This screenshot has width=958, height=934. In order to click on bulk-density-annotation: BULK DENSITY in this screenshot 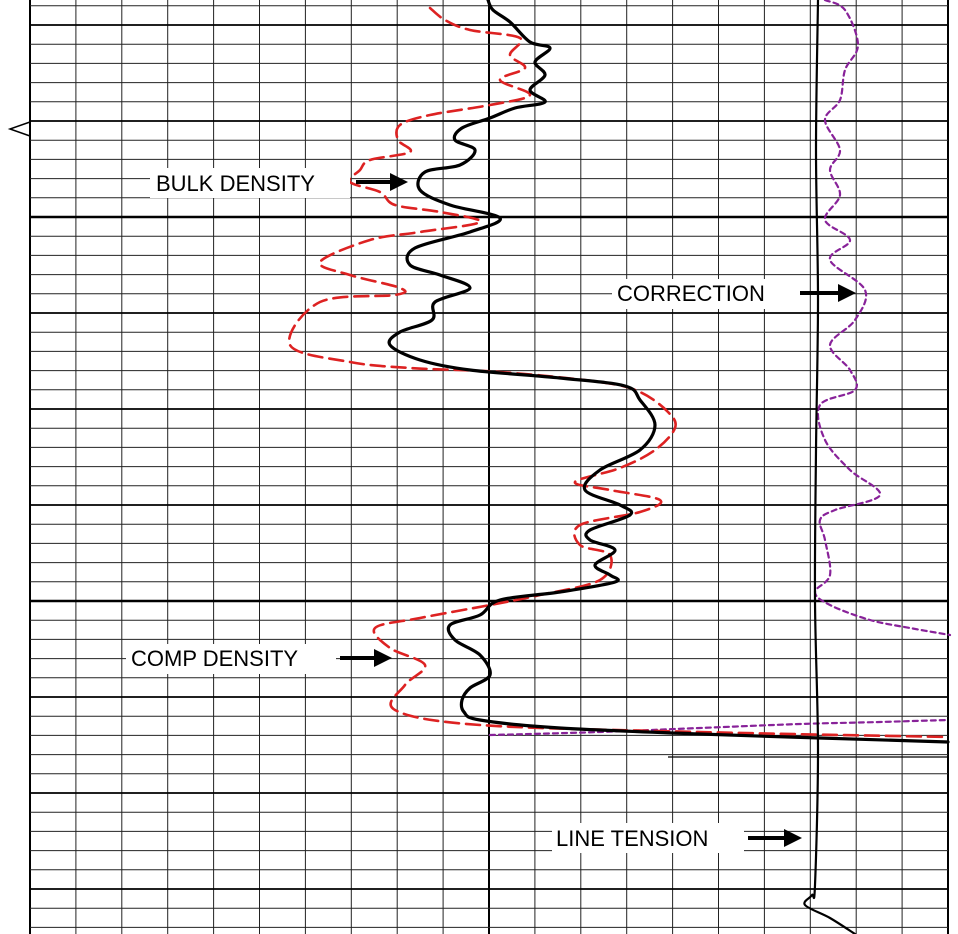, I will do `click(279, 183)`.